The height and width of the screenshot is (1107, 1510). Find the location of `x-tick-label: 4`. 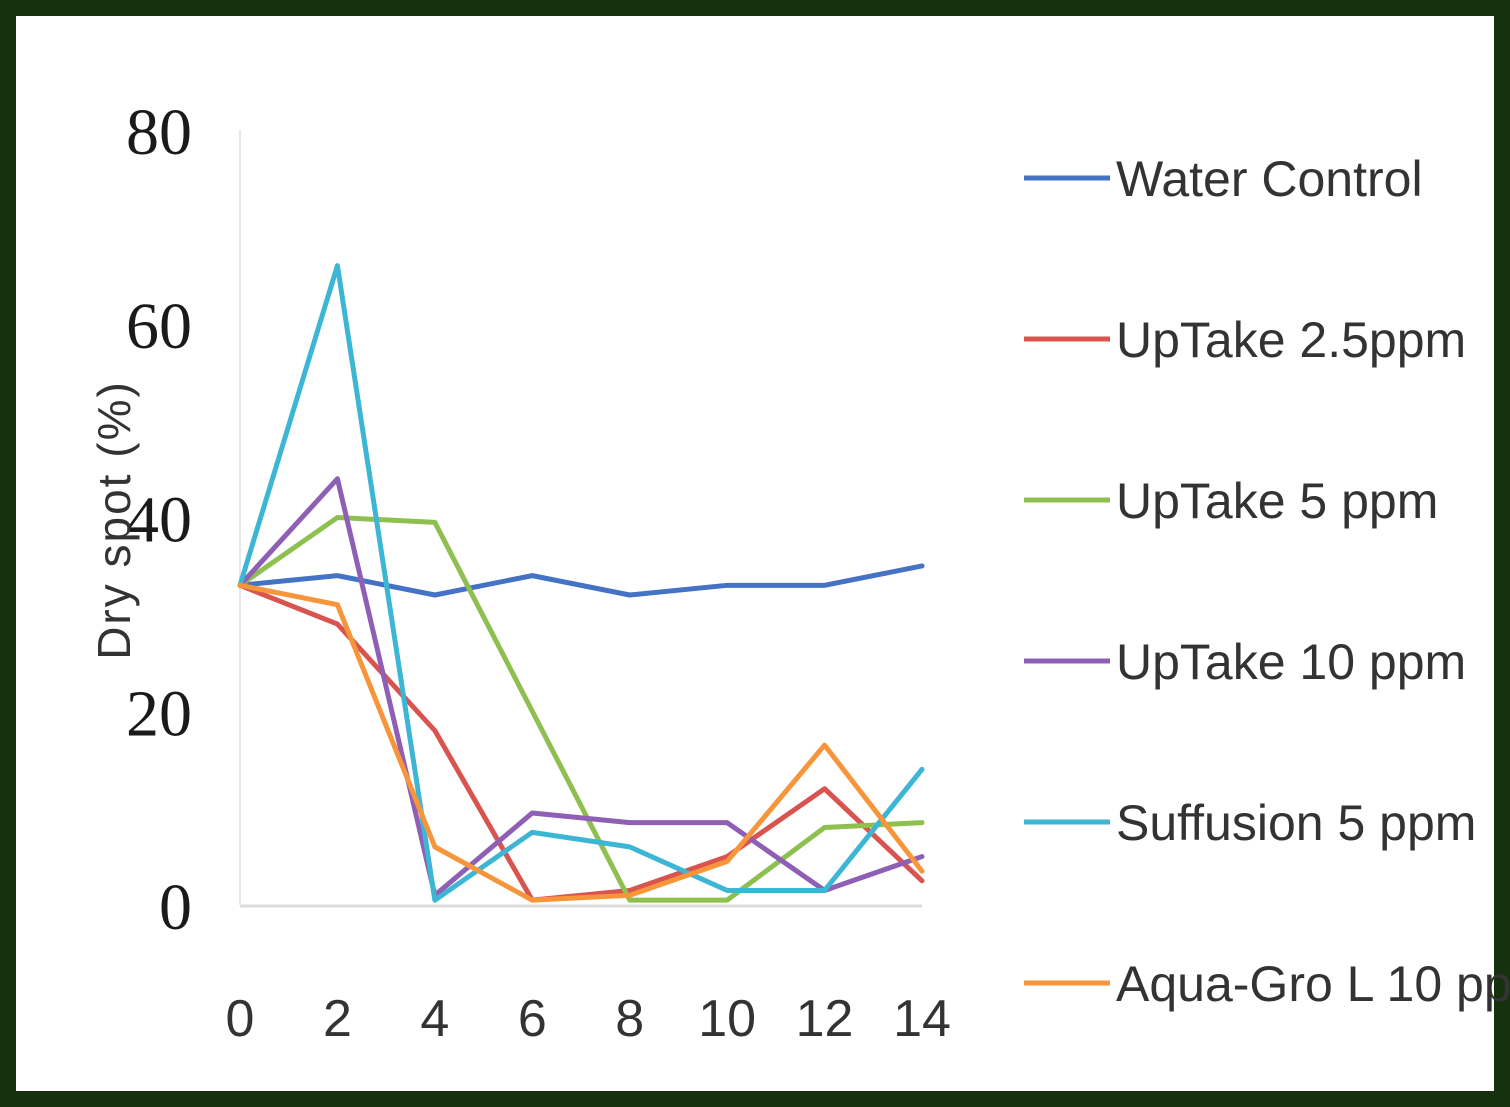

x-tick-label: 4 is located at coordinates (434, 1019).